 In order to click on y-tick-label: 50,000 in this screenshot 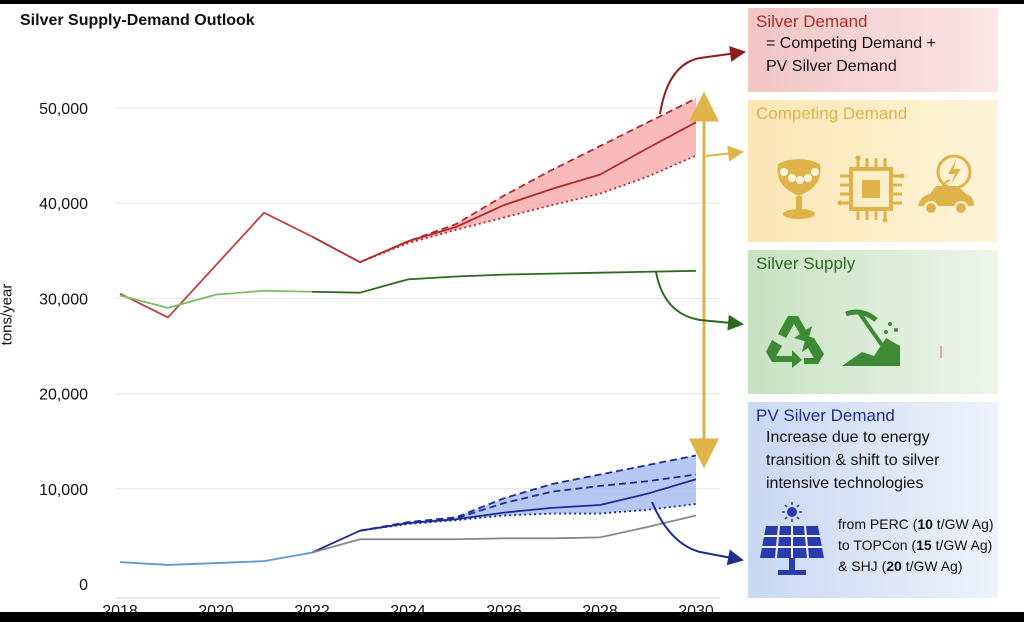, I will do `click(63, 109)`.